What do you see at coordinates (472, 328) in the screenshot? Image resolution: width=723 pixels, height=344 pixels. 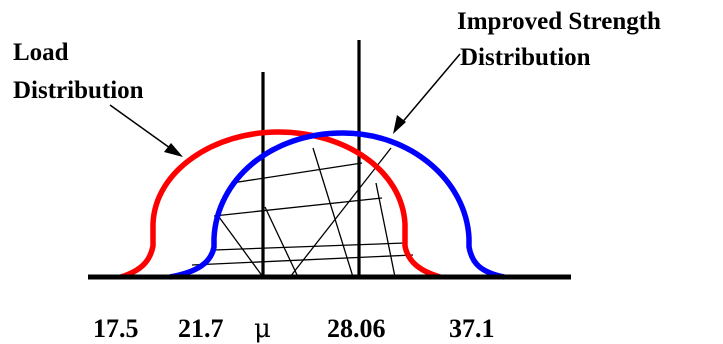 I see `tick-label: 37.1` at bounding box center [472, 328].